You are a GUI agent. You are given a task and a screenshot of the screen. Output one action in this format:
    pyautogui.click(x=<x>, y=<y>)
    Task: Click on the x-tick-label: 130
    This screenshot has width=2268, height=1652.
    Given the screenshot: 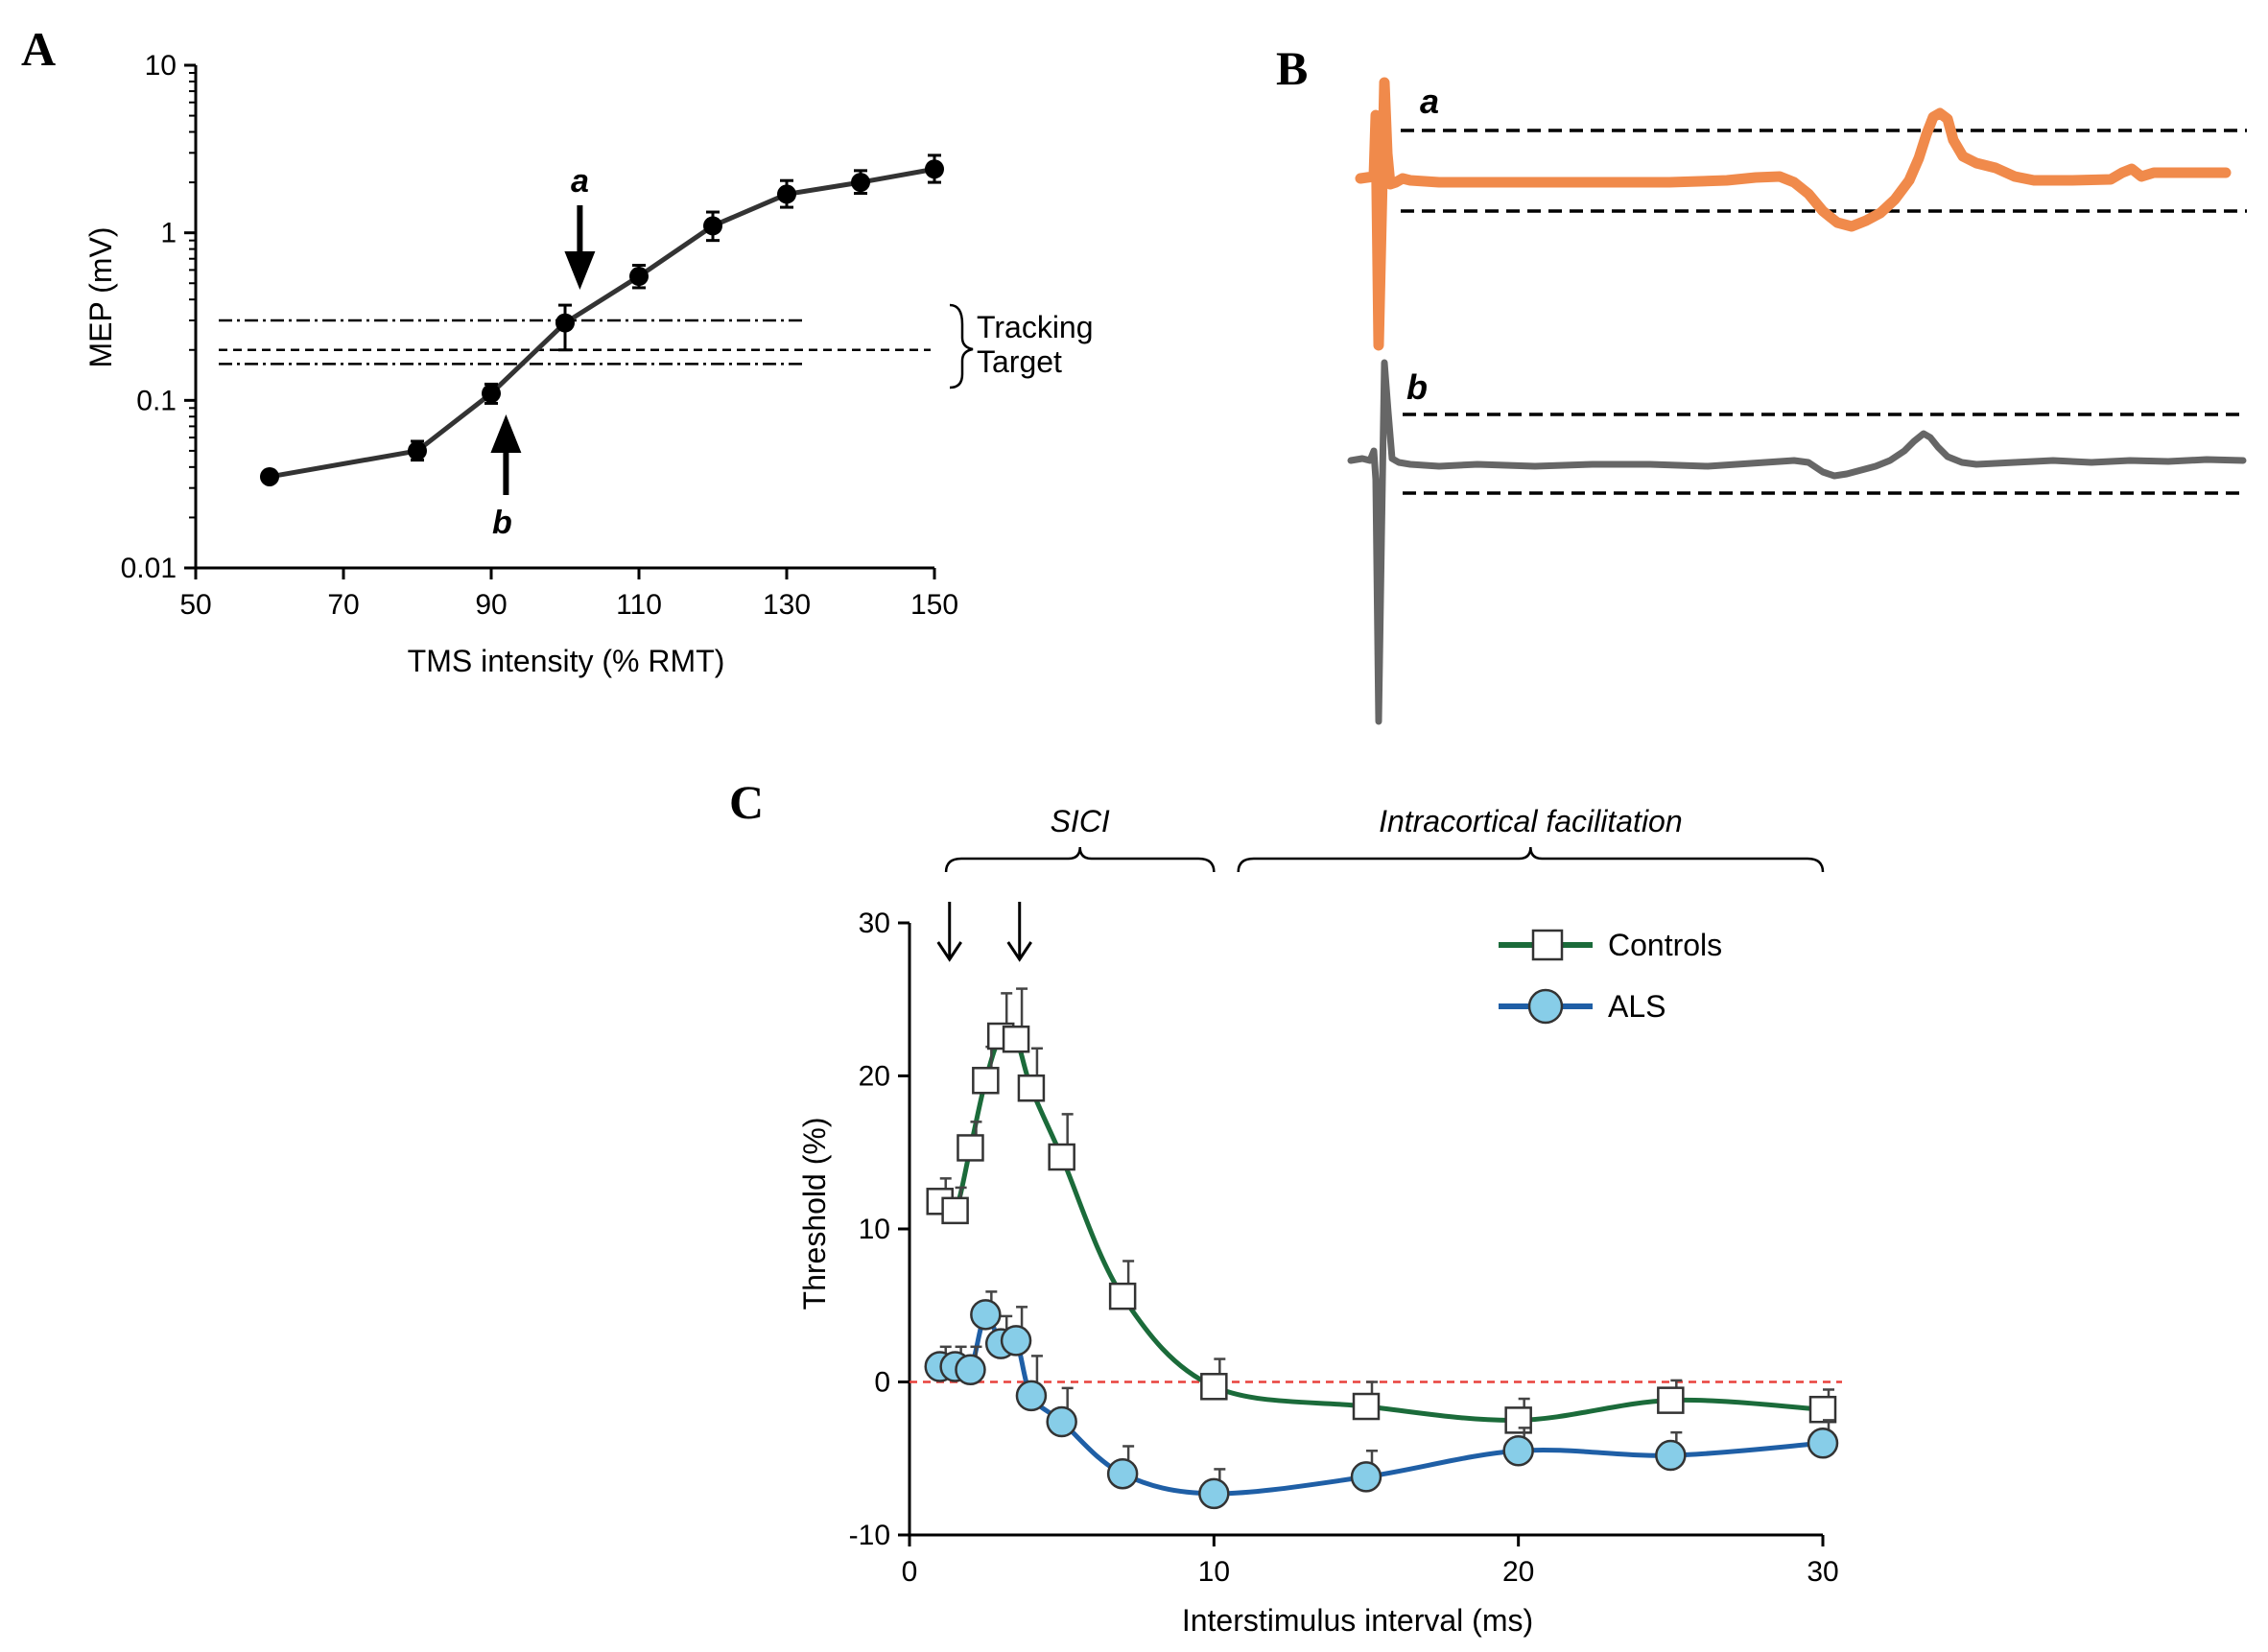 What is the action you would take?
    pyautogui.click(x=787, y=605)
    